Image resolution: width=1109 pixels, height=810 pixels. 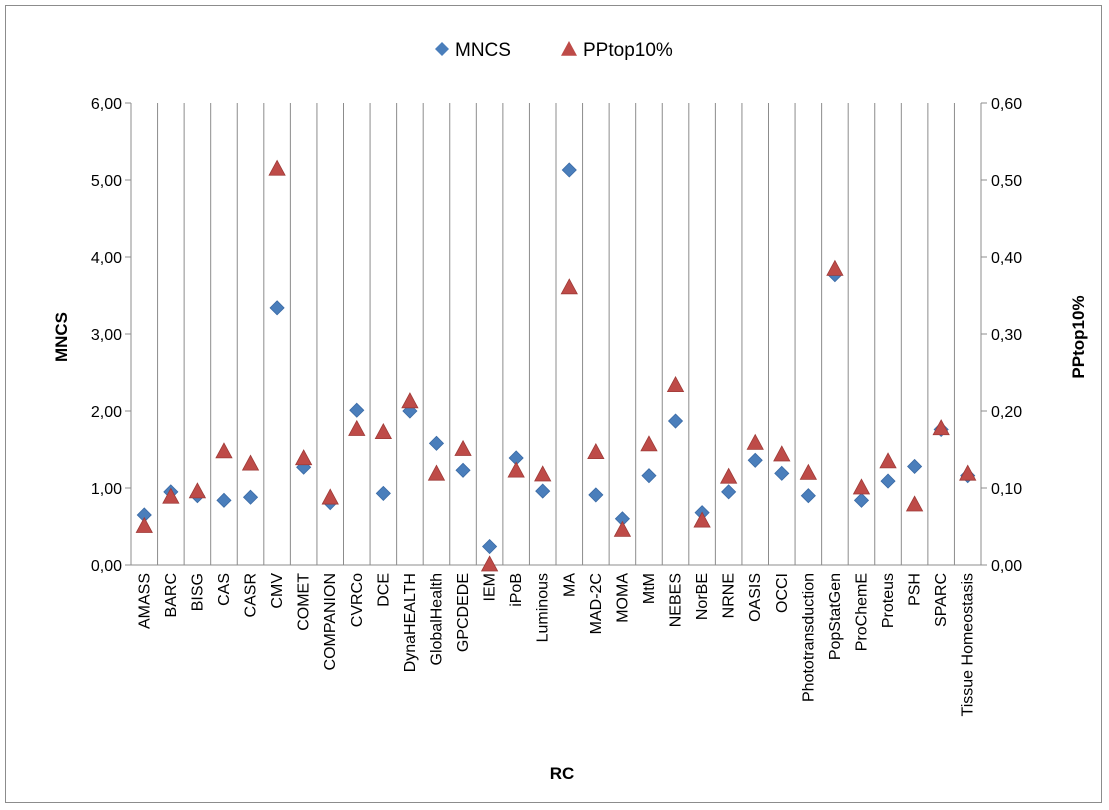 I want to click on x-tick-label-bisg: BISG, so click(x=197, y=592).